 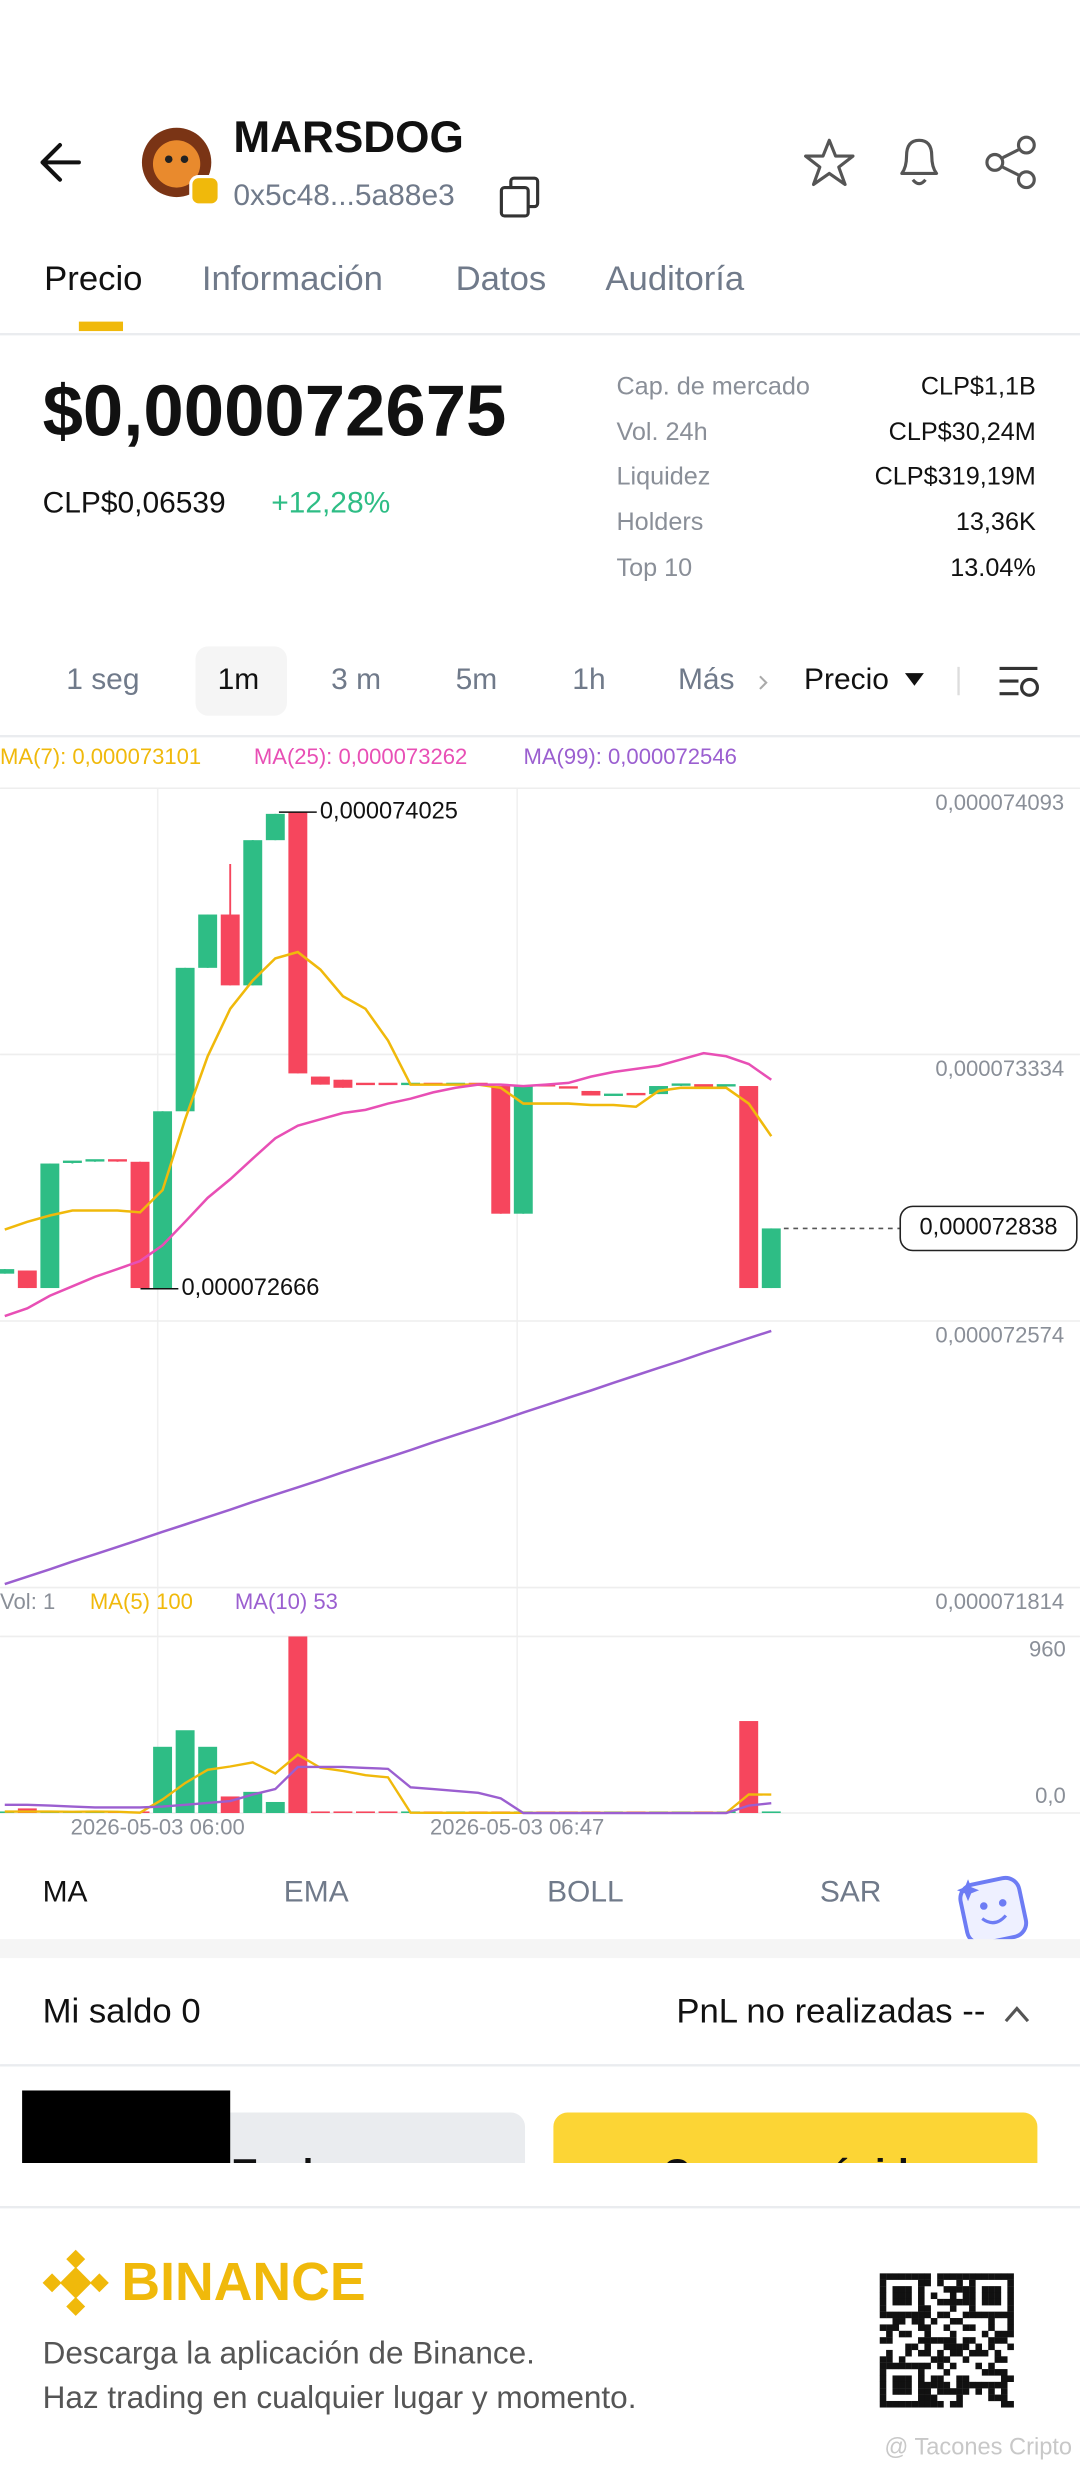 I want to click on tab: Datos, so click(x=501, y=279).